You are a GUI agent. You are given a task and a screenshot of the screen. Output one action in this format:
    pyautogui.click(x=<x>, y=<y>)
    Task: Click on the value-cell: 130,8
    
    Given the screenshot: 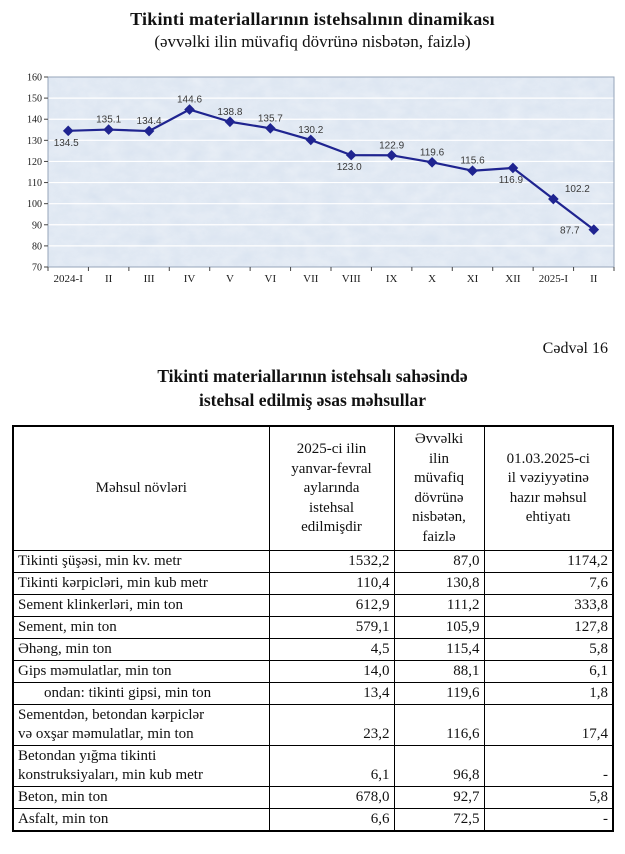 What is the action you would take?
    pyautogui.click(x=439, y=584)
    